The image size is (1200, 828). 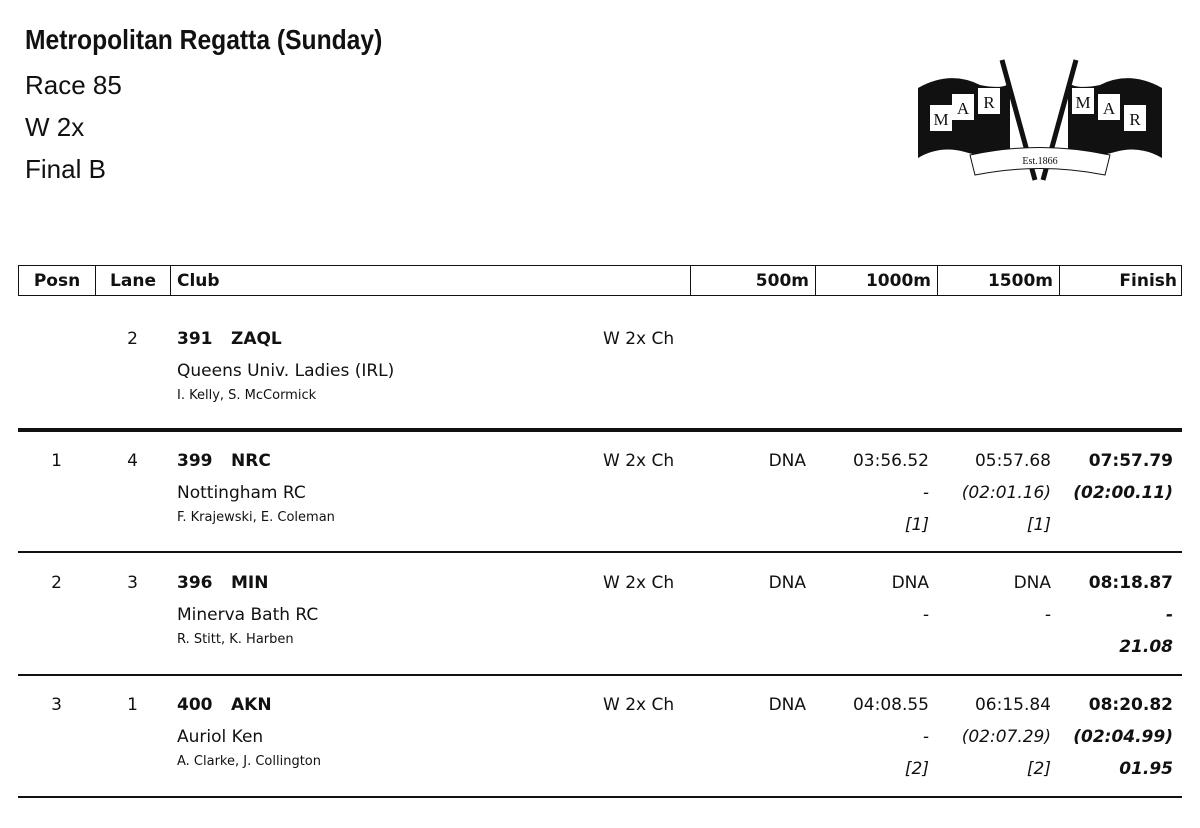 I want to click on column-header: Finish, so click(x=1148, y=281).